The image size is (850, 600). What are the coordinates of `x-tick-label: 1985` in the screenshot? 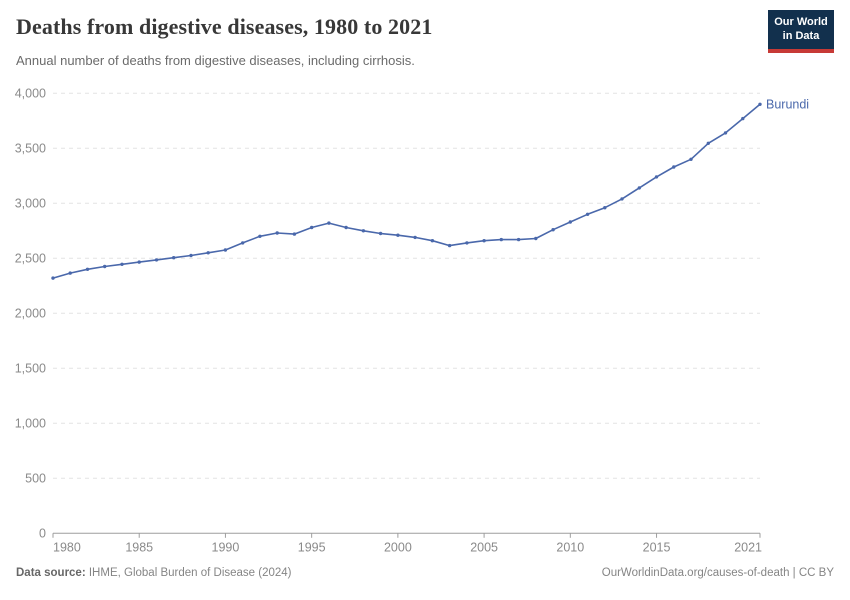 It's located at (139, 547).